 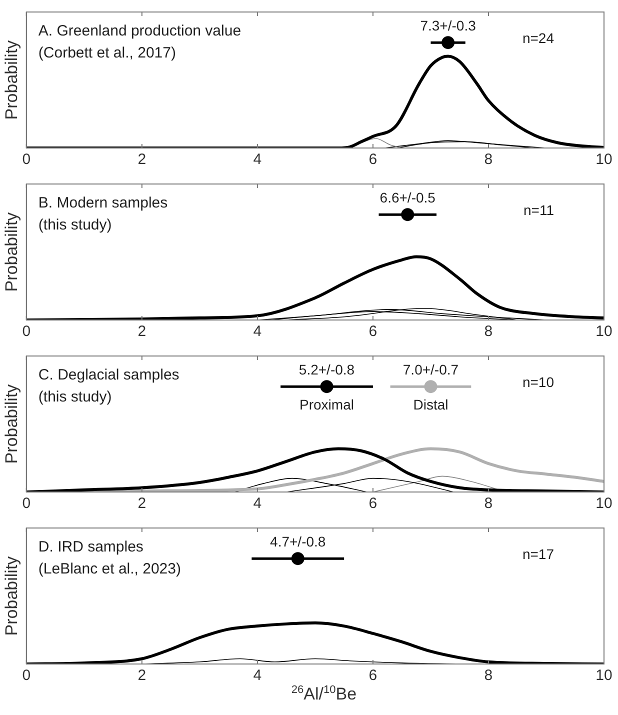 I want to click on annotation: 7.3+/-0.3, so click(x=448, y=25).